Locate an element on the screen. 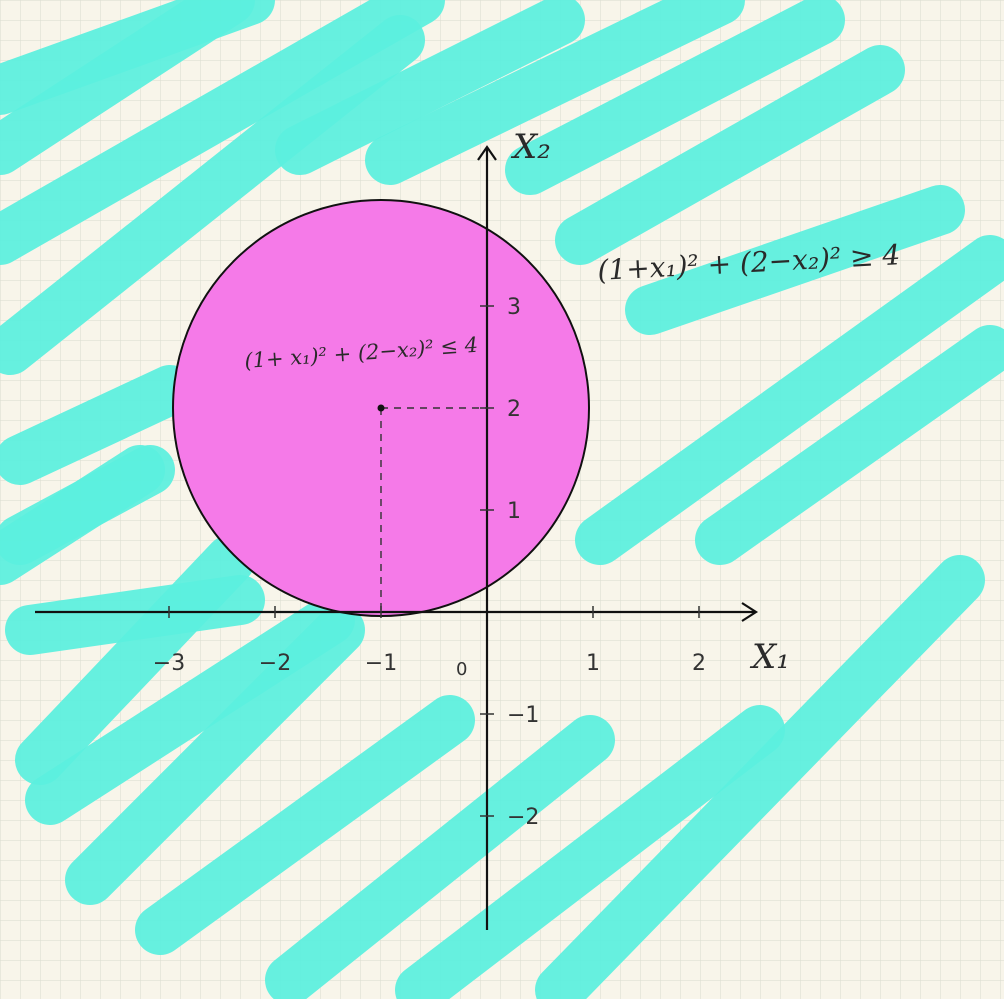 The height and width of the screenshot is (999, 1004). origin-label: 0 is located at coordinates (461, 669).